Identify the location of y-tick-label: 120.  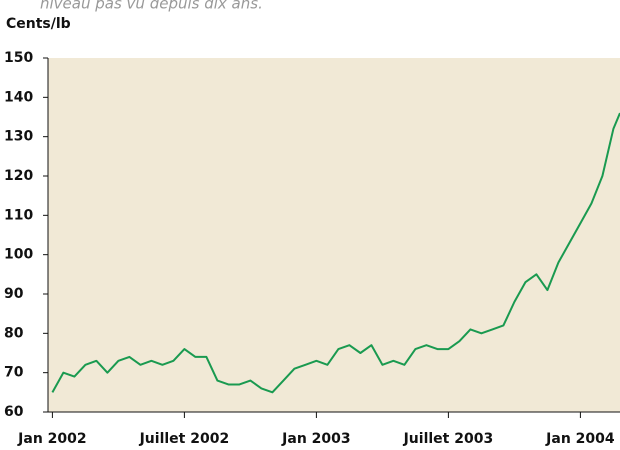
(18, 176).